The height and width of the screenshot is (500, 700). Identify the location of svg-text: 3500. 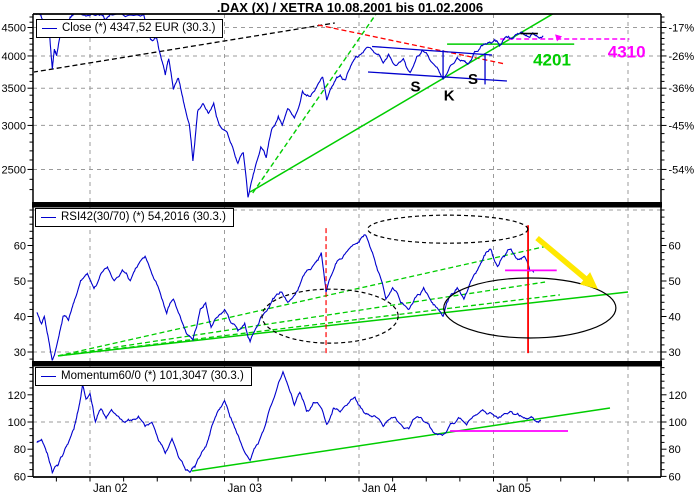
(14, 89).